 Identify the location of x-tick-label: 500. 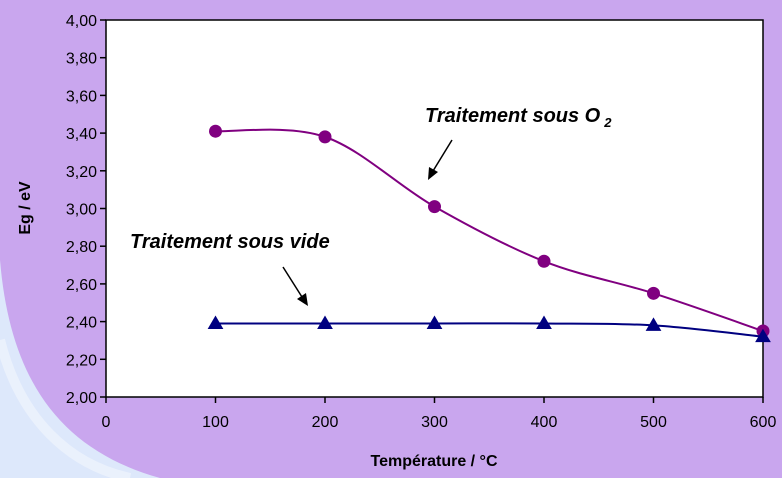
(653, 422).